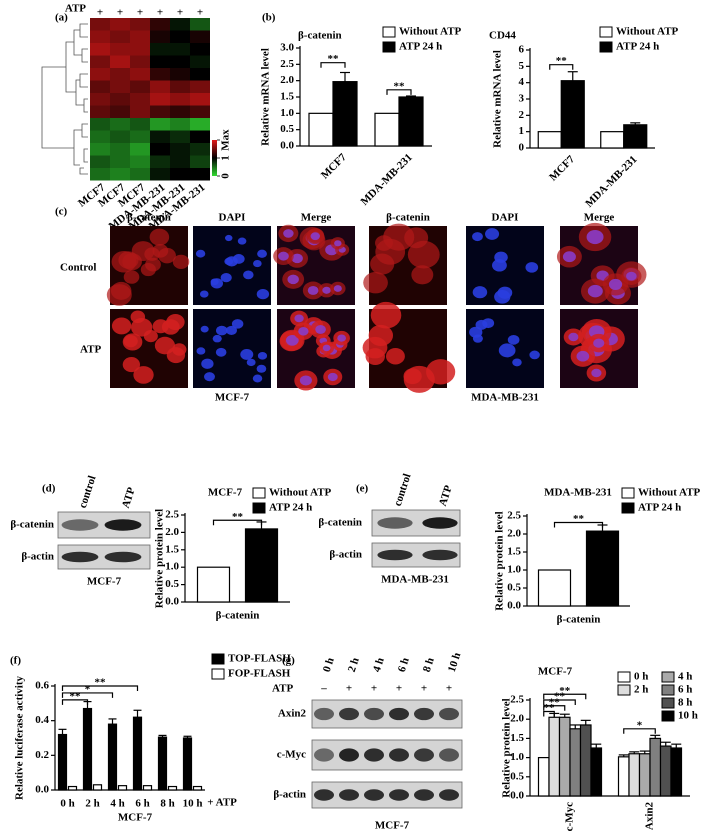  Describe the element at coordinates (522, 148) in the screenshot. I see `y-tick-label: 0` at that location.